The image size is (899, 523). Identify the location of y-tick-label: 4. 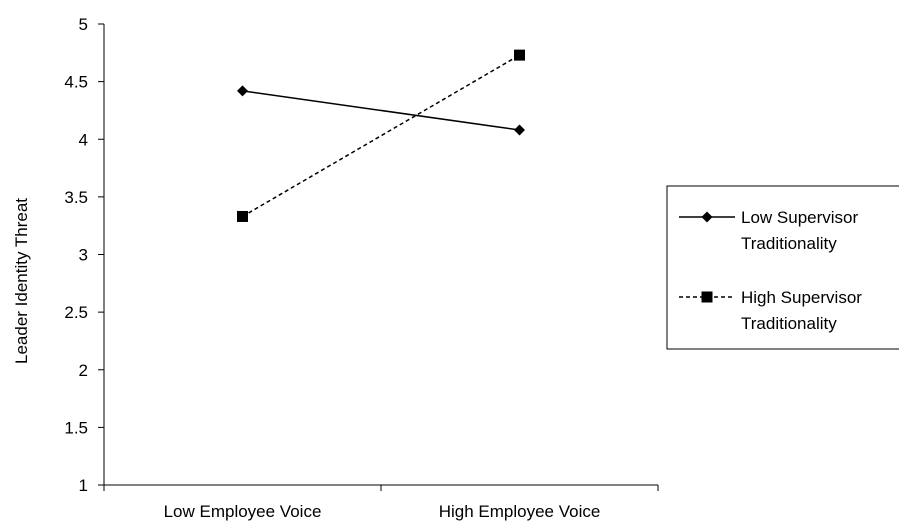
(83, 139).